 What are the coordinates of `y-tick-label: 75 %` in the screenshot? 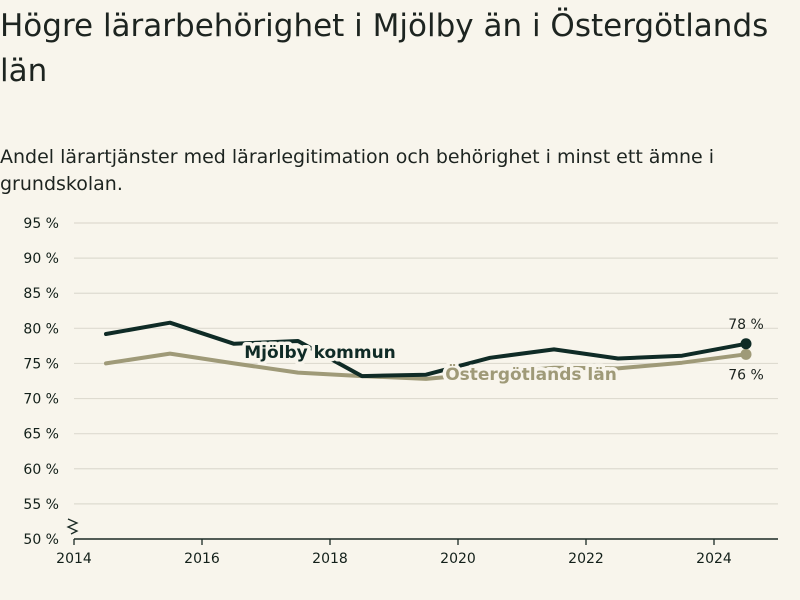 It's located at (41, 364).